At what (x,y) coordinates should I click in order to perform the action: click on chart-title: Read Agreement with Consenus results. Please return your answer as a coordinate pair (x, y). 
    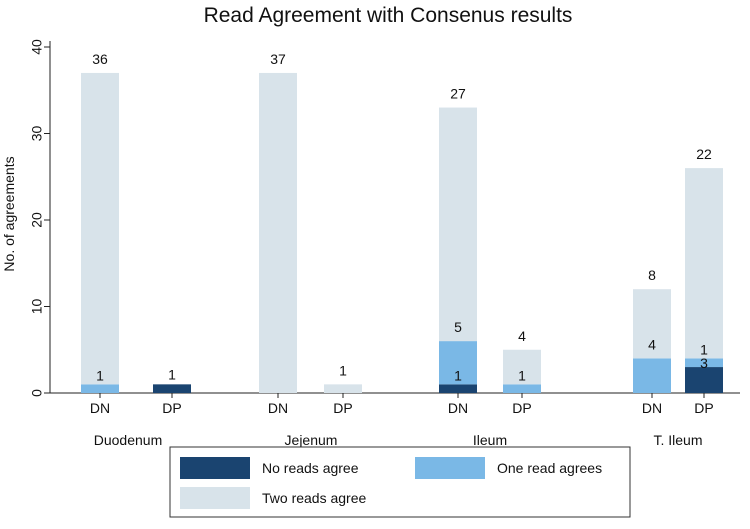
    Looking at the image, I should click on (388, 15).